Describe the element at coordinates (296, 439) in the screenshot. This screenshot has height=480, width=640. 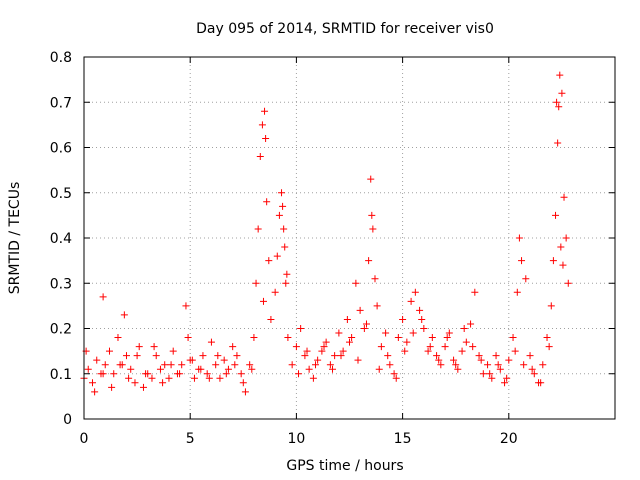
I see `x-tick-label: 10` at that location.